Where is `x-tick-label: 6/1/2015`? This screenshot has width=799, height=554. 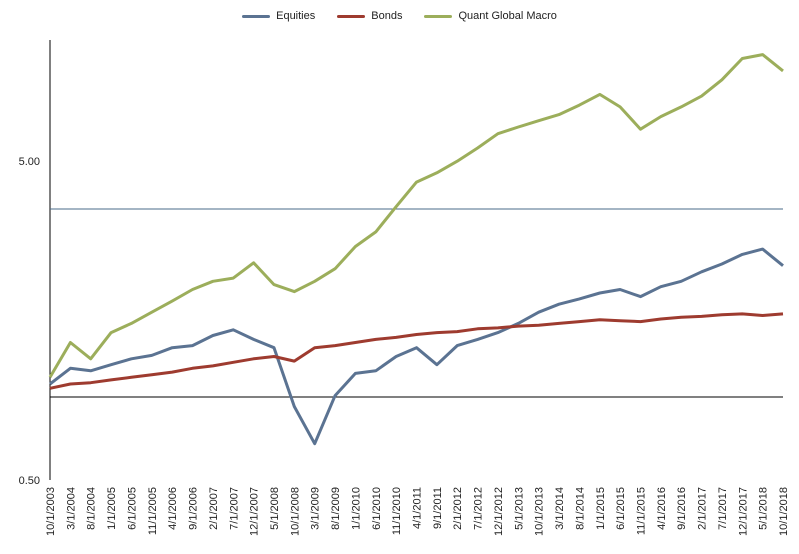 x-tick-label: 6/1/2015 is located at coordinates (621, 508).